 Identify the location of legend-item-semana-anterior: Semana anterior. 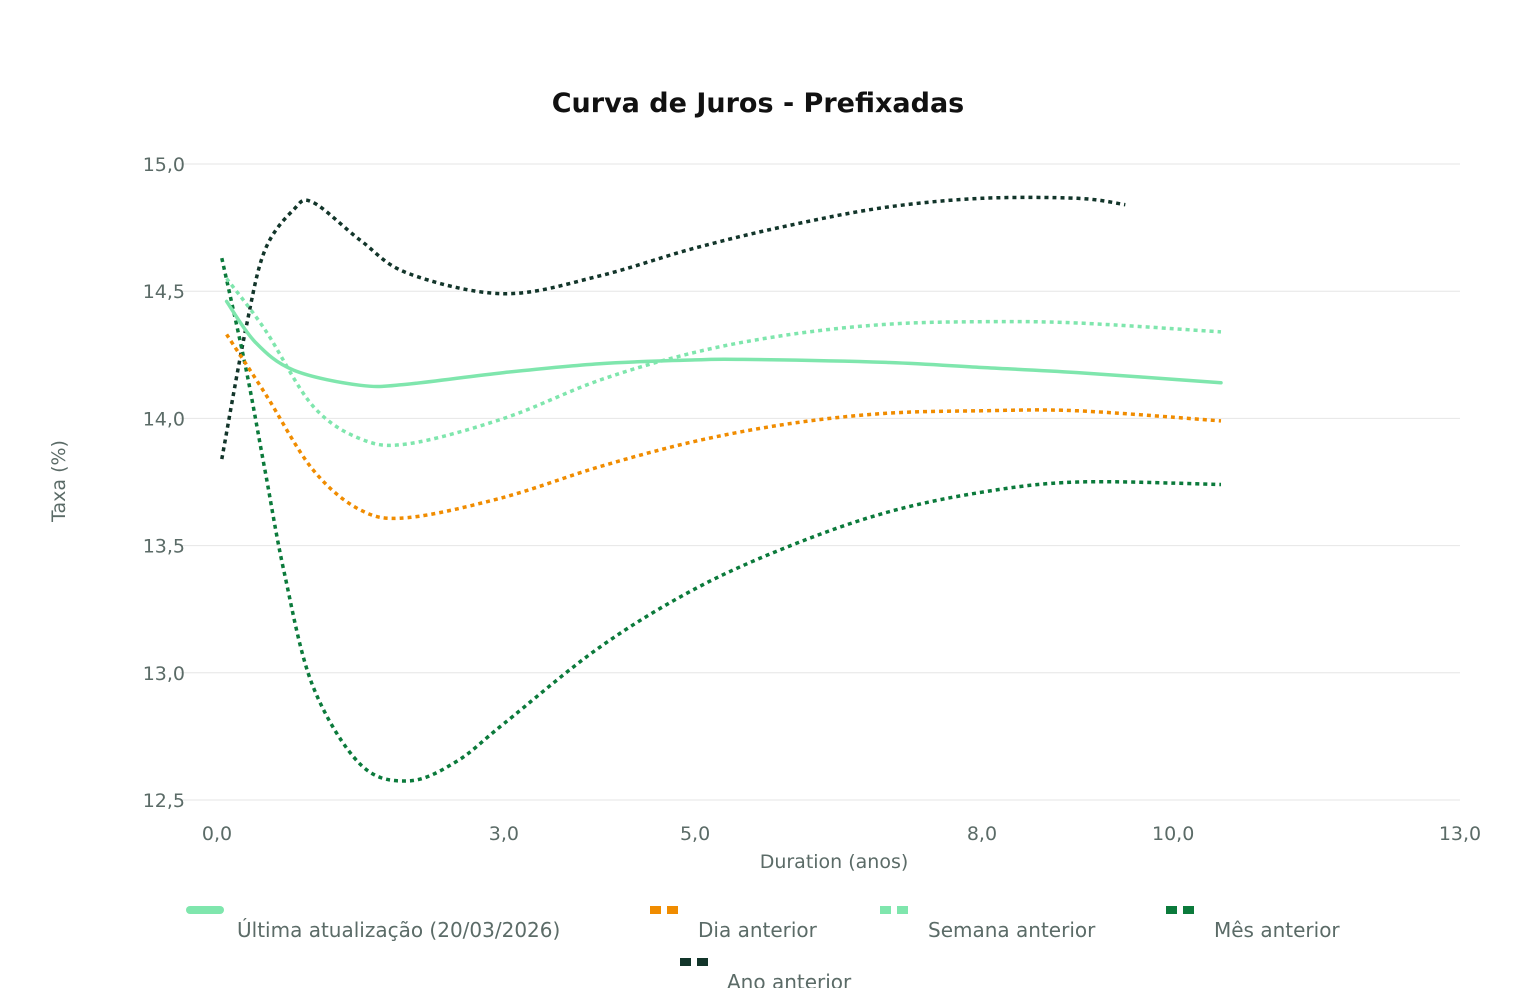
(988, 924).